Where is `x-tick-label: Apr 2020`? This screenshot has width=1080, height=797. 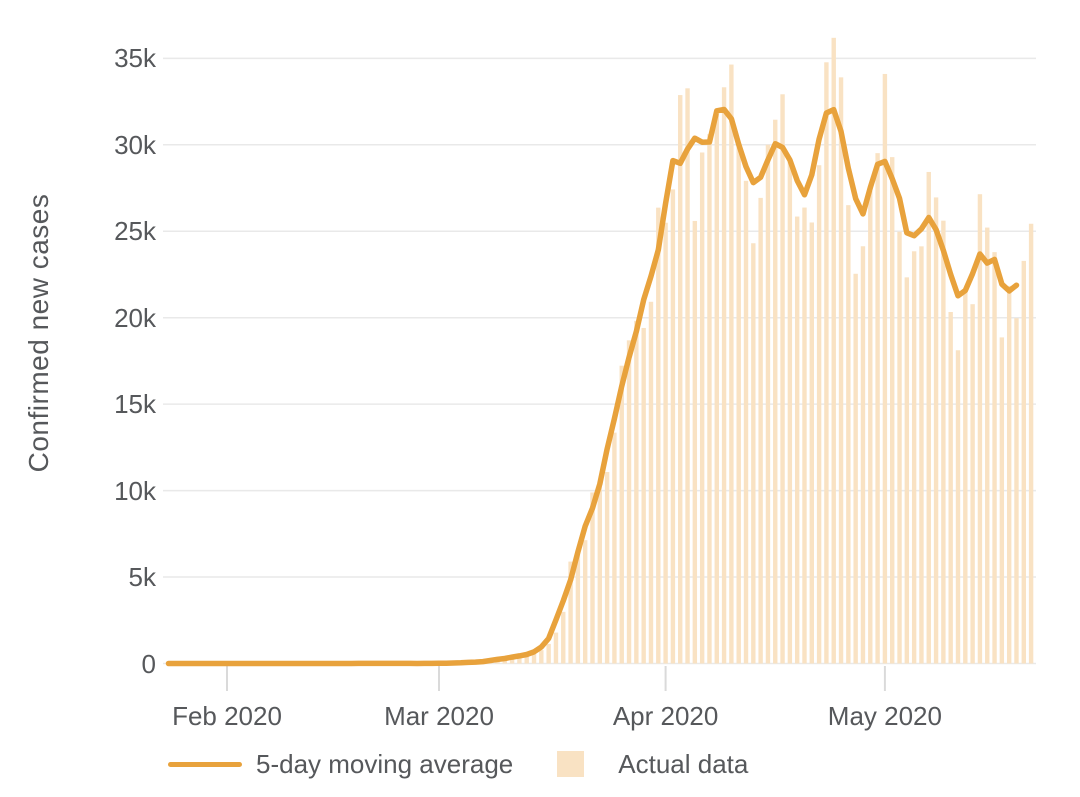 x-tick-label: Apr 2020 is located at coordinates (665, 716).